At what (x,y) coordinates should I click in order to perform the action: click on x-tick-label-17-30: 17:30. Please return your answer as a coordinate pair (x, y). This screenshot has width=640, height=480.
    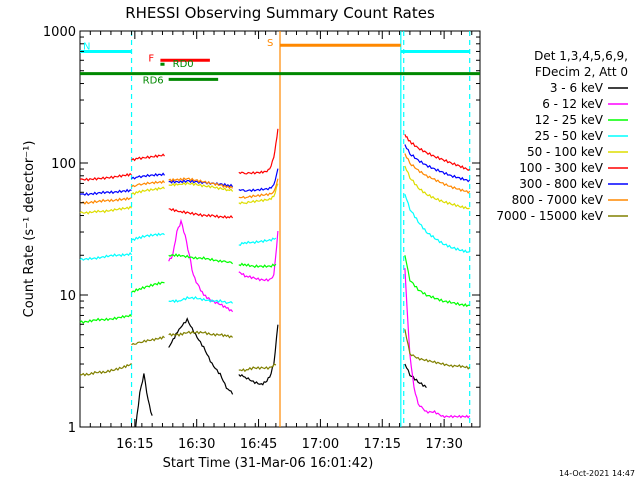
    Looking at the image, I should click on (443, 444).